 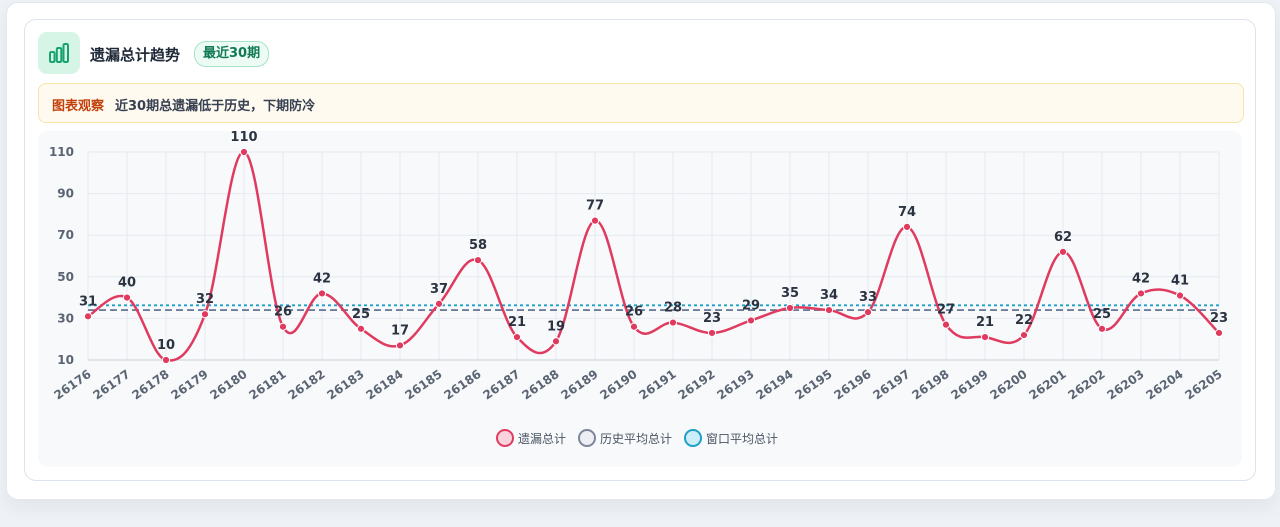 What do you see at coordinates (1063, 237) in the screenshot?
I see `data-label: 62` at bounding box center [1063, 237].